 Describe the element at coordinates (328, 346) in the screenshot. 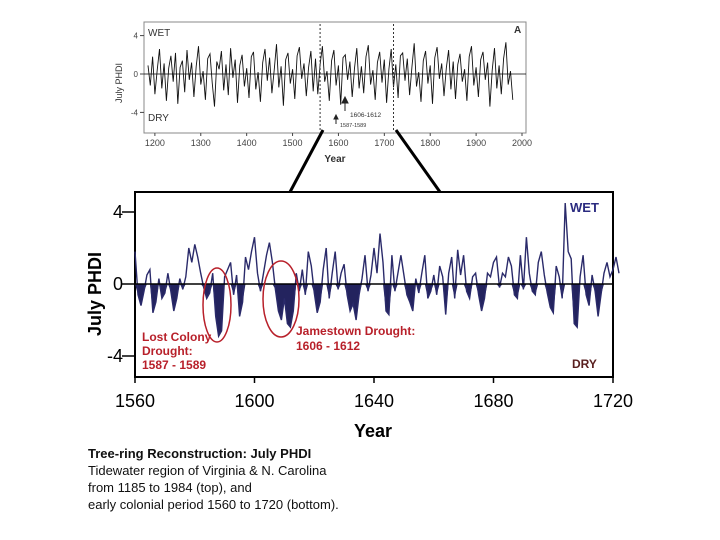

I see `jamestown-label-line: 1606 - 1612` at that location.